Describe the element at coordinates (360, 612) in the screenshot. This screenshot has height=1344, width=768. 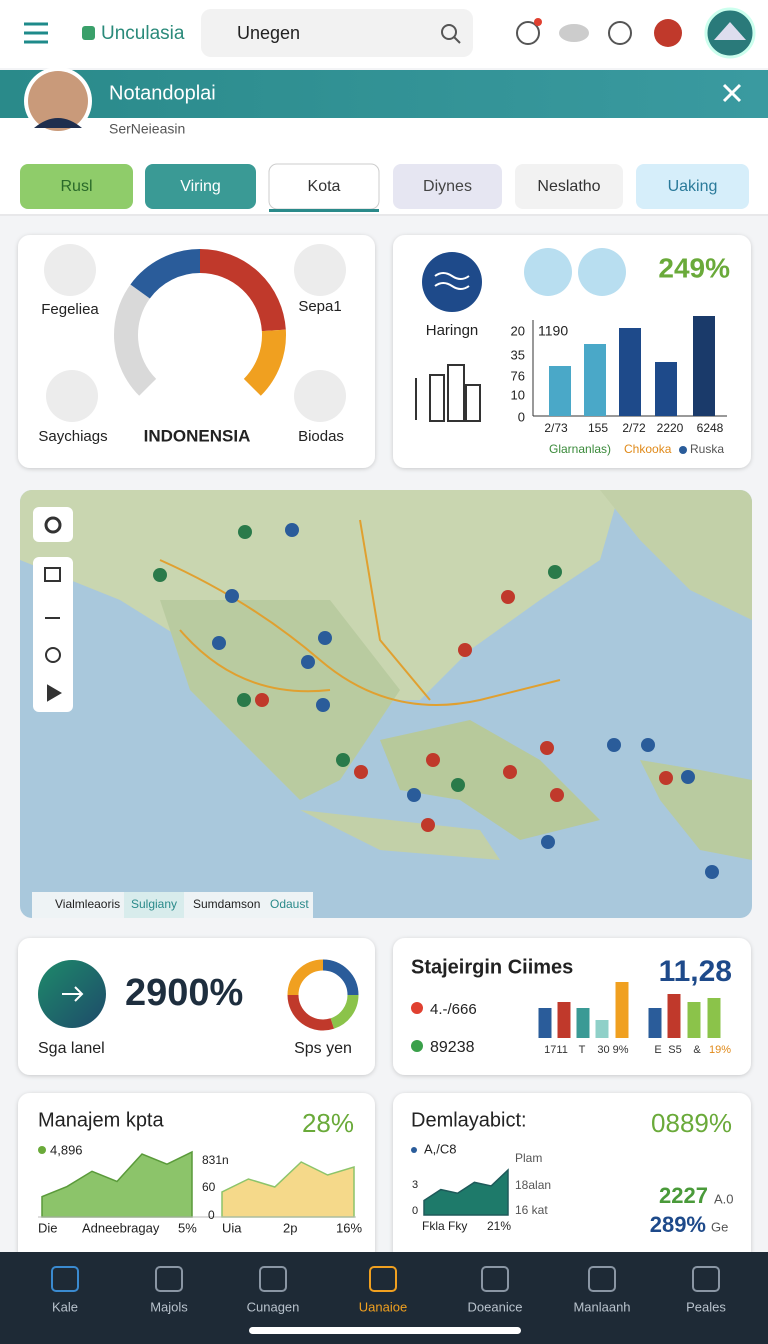
I see `roads` at that location.